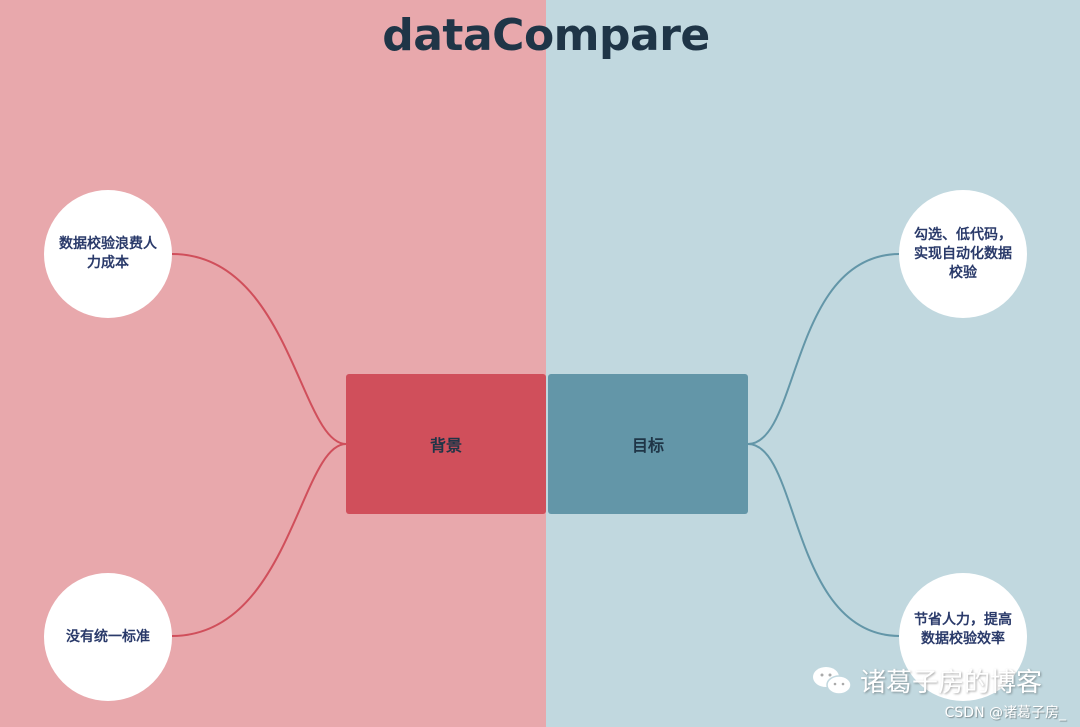  I want to click on node-no-standard: 没有统一标准, so click(108, 637).